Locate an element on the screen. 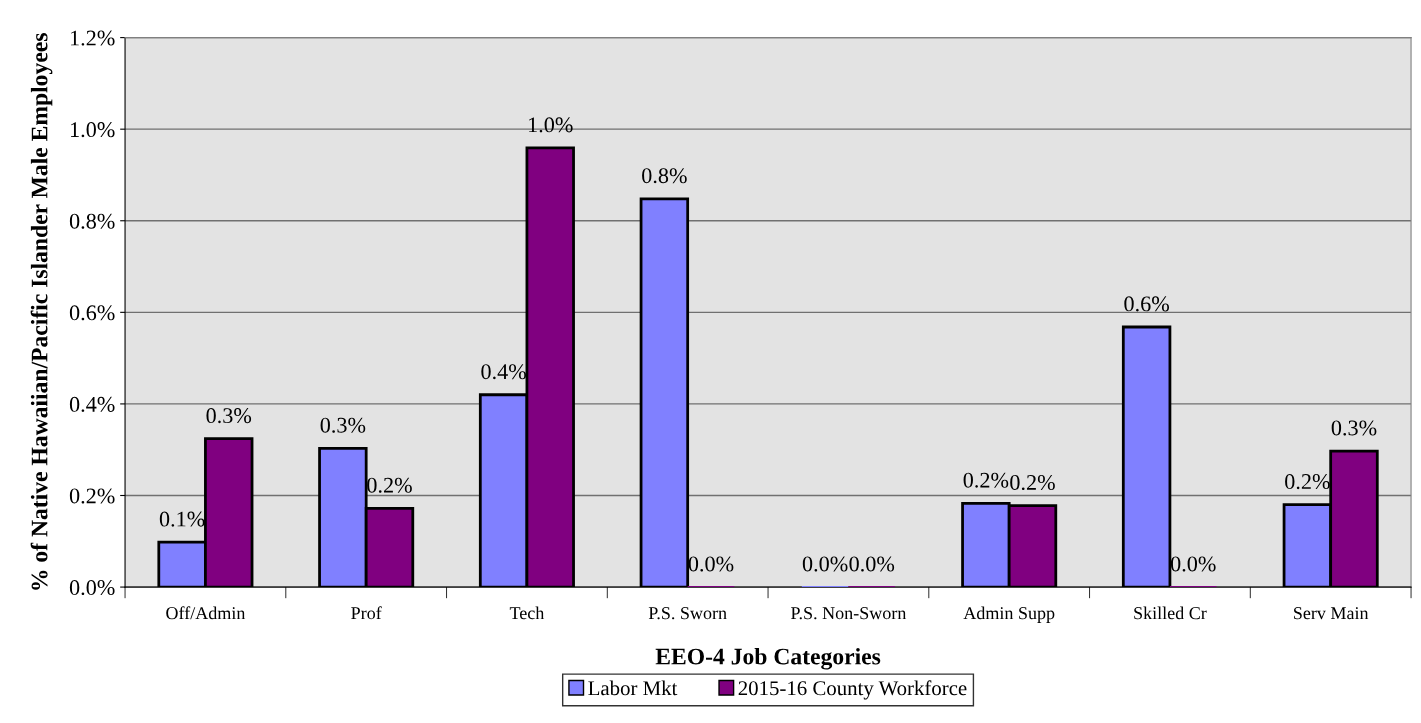 The width and height of the screenshot is (1421, 723). y-axis-title: % of Native Hawaiian/Pacific Islander Male Employees is located at coordinates (41, 311).